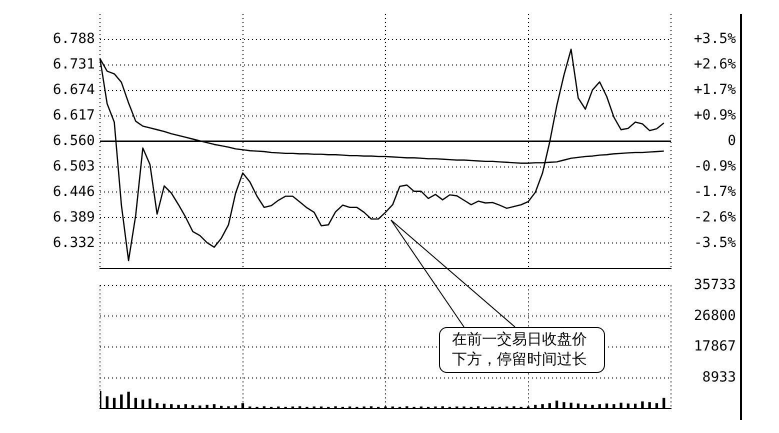 The image size is (779, 433). What do you see at coordinates (715, 64) in the screenshot?
I see `y2-tick-label: +2.6%` at bounding box center [715, 64].